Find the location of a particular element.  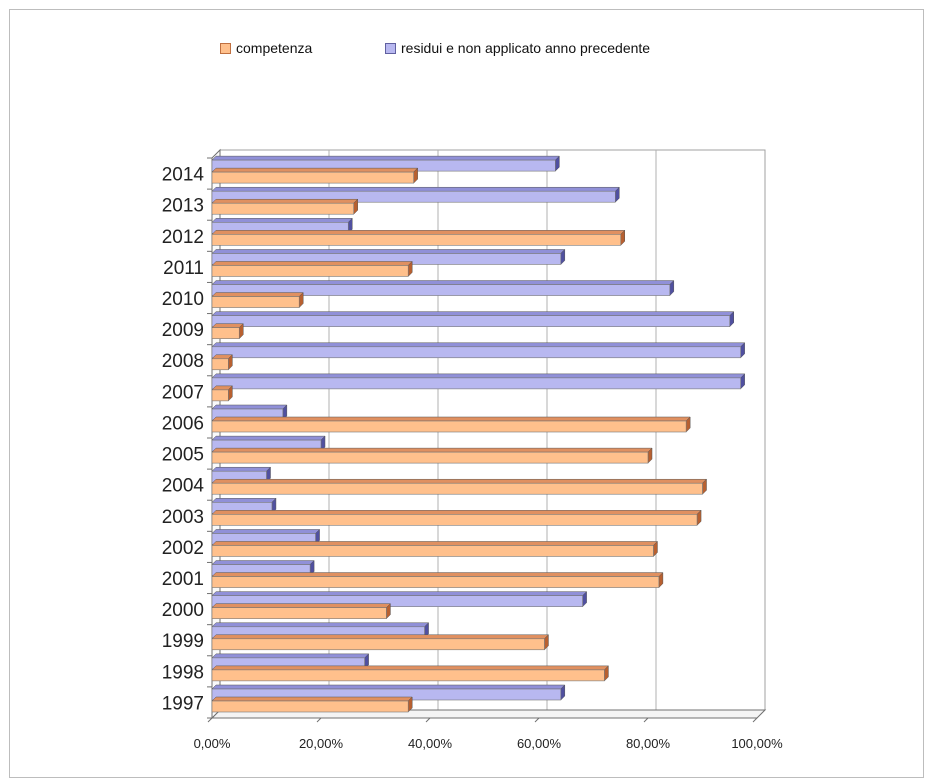

x-tick-label: 0,00% is located at coordinates (212, 743).